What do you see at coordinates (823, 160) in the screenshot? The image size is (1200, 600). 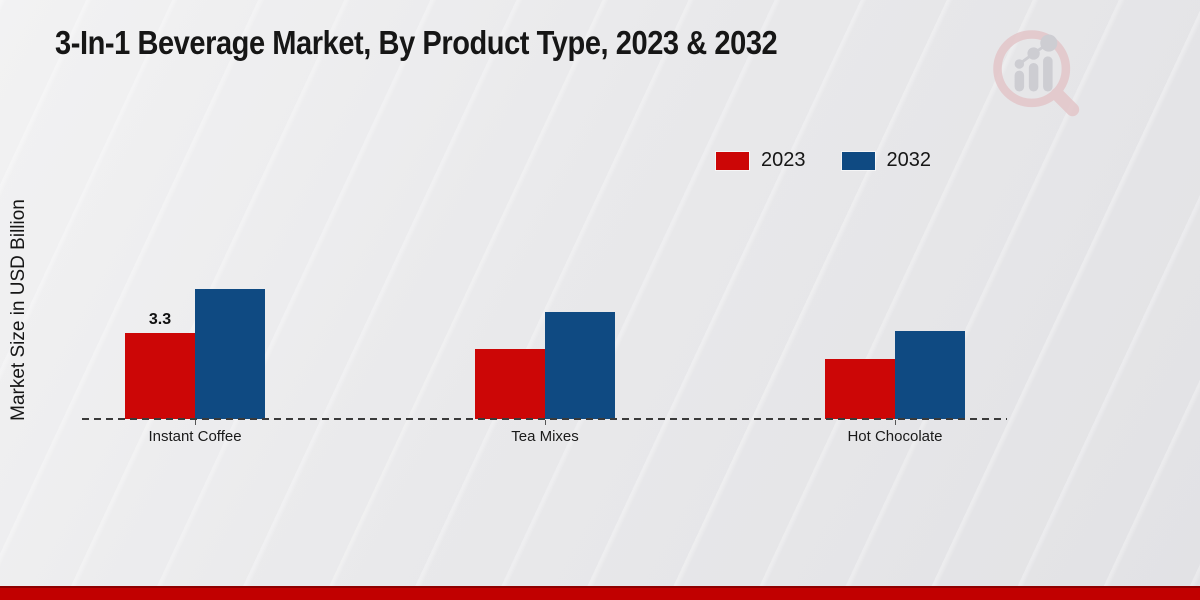 I see `legend: 2023 2032` at bounding box center [823, 160].